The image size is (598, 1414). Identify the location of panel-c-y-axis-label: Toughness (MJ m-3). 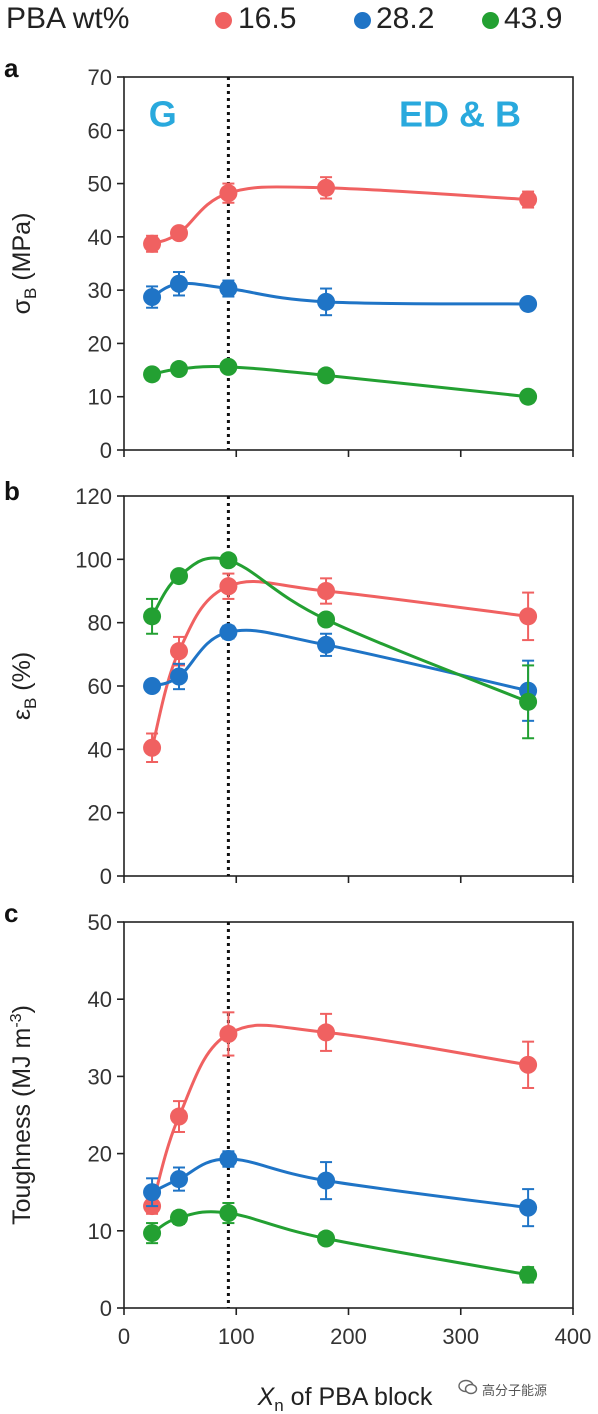
(22, 1115).